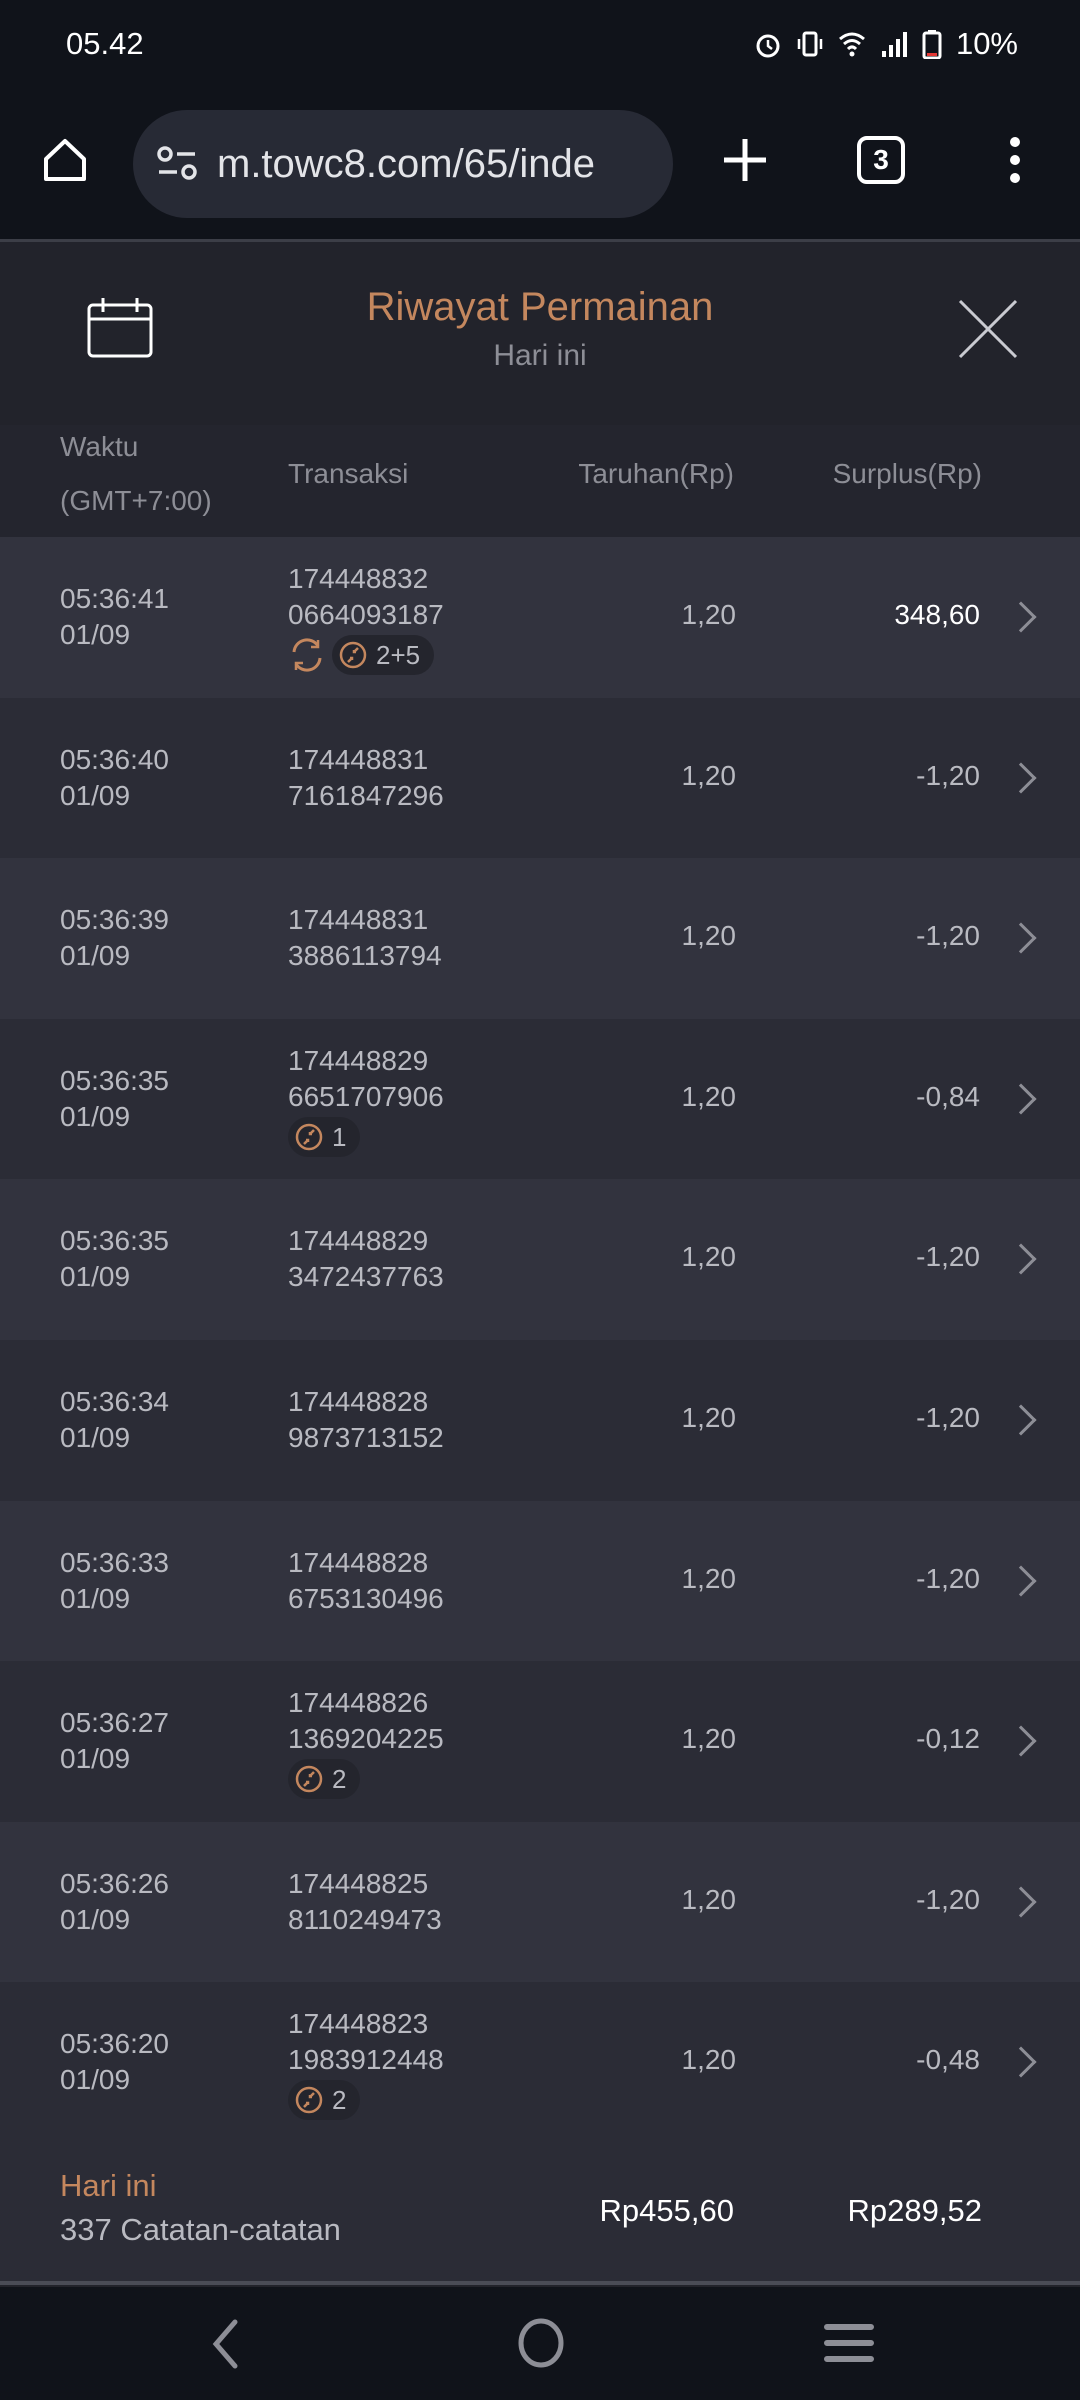  What do you see at coordinates (358, 1562) in the screenshot?
I see `row-tx-id-1: 174448828` at bounding box center [358, 1562].